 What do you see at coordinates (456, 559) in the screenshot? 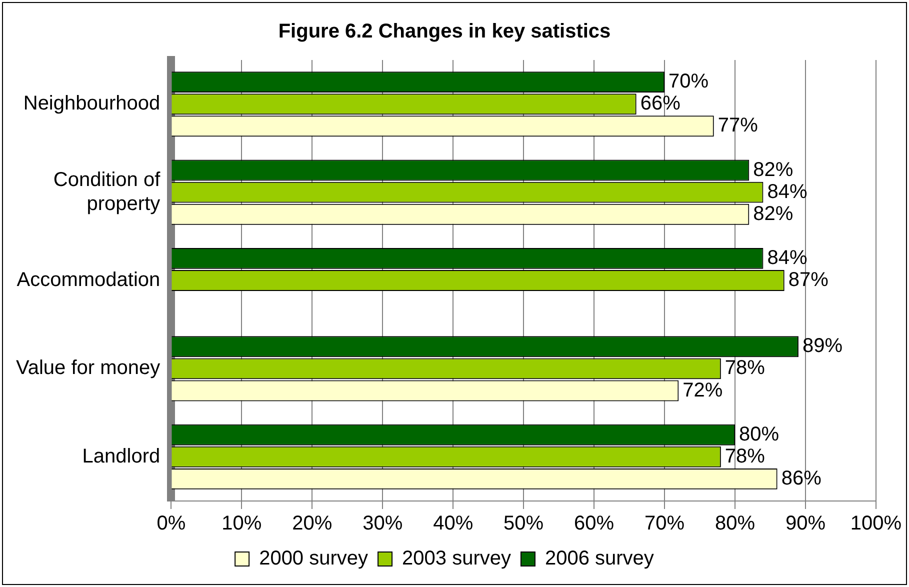
I see `legend-label: 2003 survey` at bounding box center [456, 559].